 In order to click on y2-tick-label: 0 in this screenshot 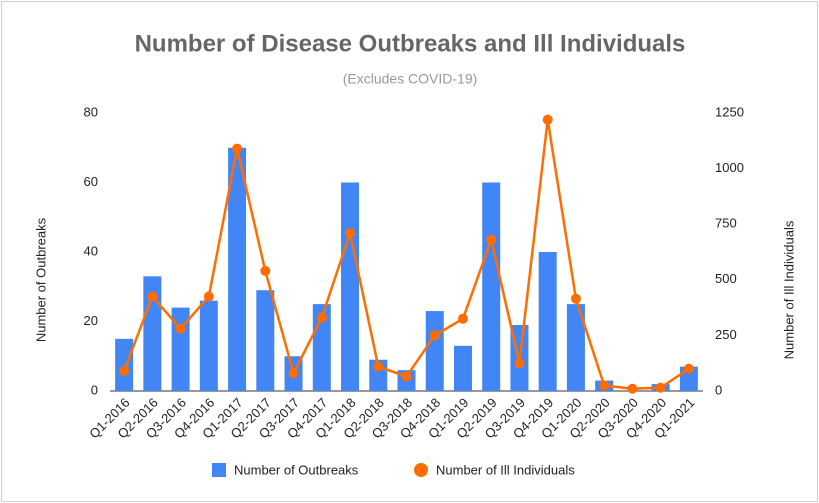, I will do `click(718, 389)`.